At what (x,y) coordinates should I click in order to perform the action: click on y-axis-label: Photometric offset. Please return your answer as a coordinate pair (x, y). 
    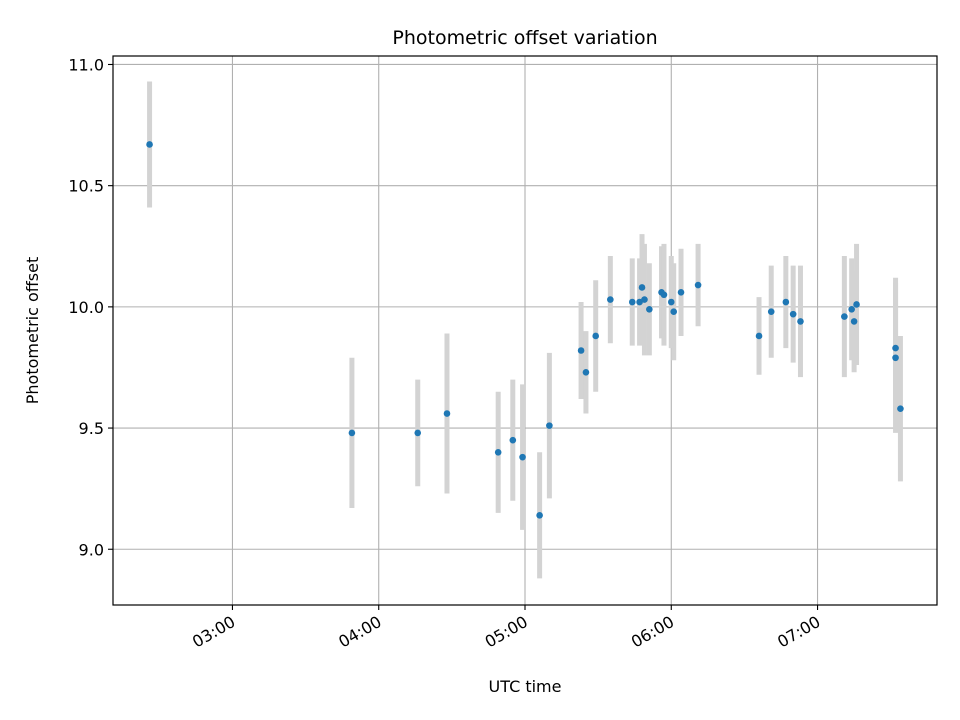
    Looking at the image, I should click on (32, 331).